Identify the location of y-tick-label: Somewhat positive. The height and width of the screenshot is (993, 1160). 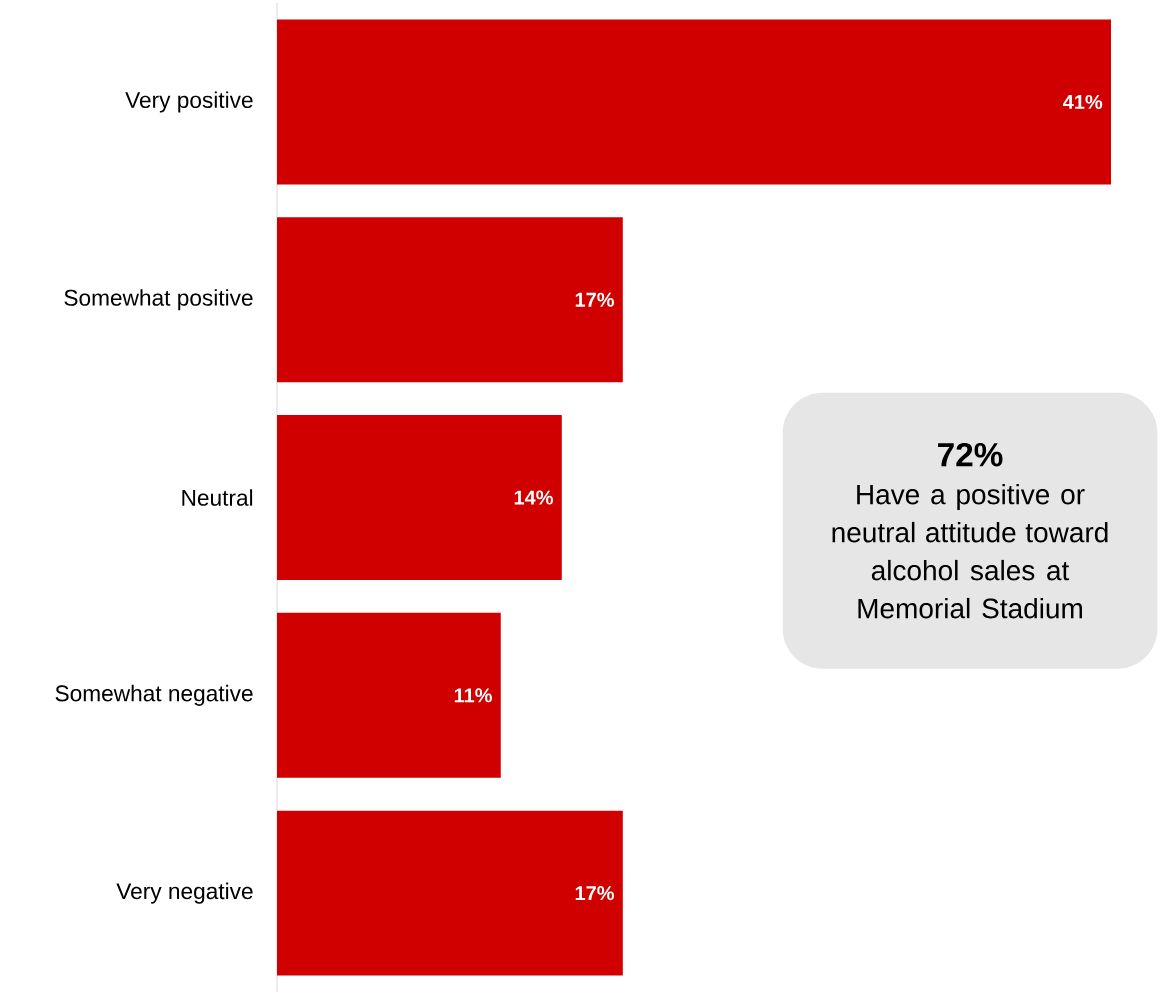
(158, 300).